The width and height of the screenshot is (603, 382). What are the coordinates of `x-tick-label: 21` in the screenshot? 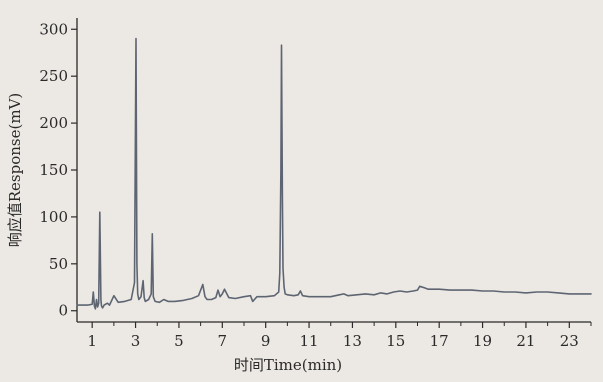 It's located at (525, 341).